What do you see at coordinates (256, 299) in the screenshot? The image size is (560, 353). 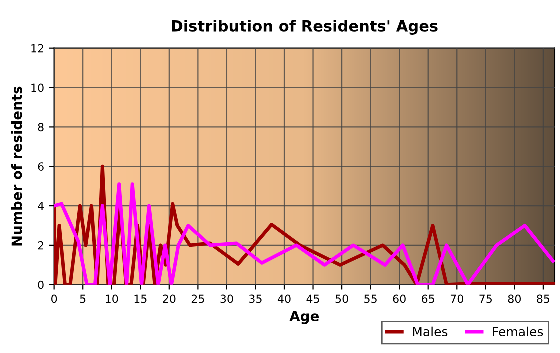 I see `x-tick-label: 35` at bounding box center [256, 299].